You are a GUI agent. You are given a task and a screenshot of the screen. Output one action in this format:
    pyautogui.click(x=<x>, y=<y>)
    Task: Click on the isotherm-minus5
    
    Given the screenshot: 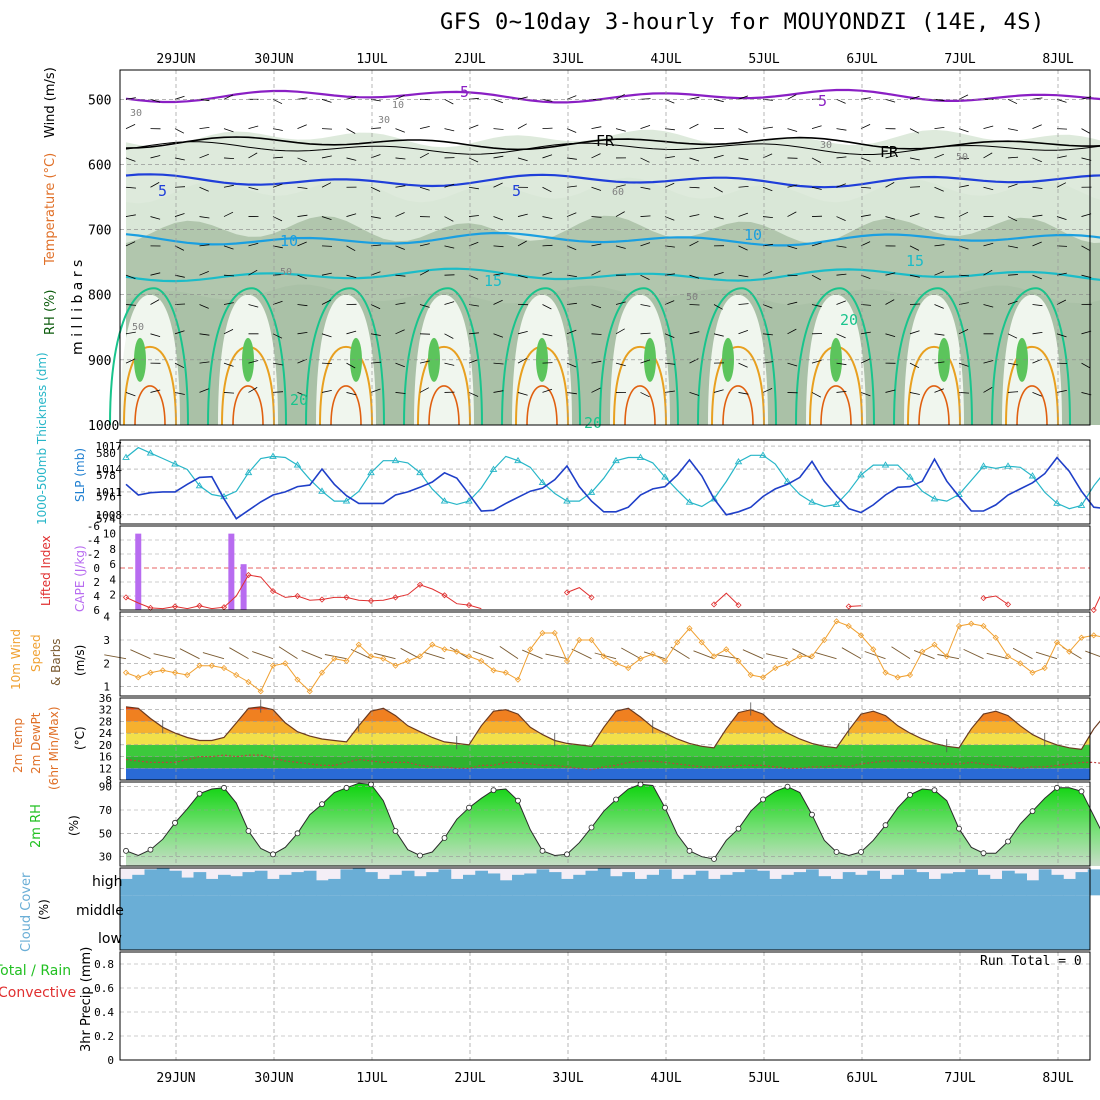 What is the action you would take?
    pyautogui.click(x=612, y=96)
    